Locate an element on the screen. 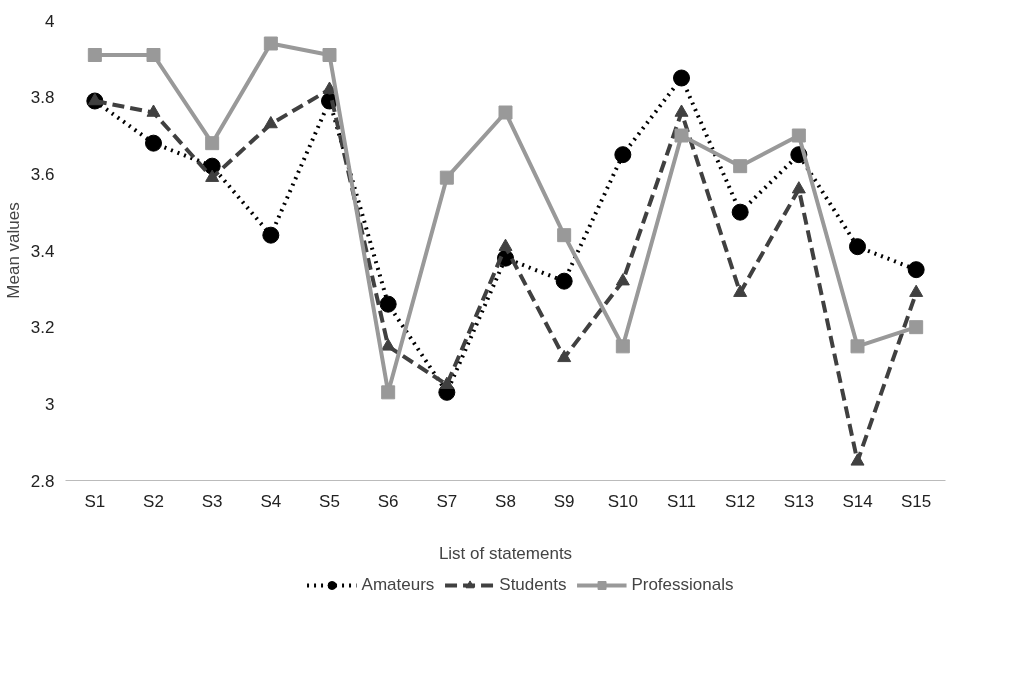 The height and width of the screenshot is (693, 1029). x-tick-label: S14 is located at coordinates (857, 501).